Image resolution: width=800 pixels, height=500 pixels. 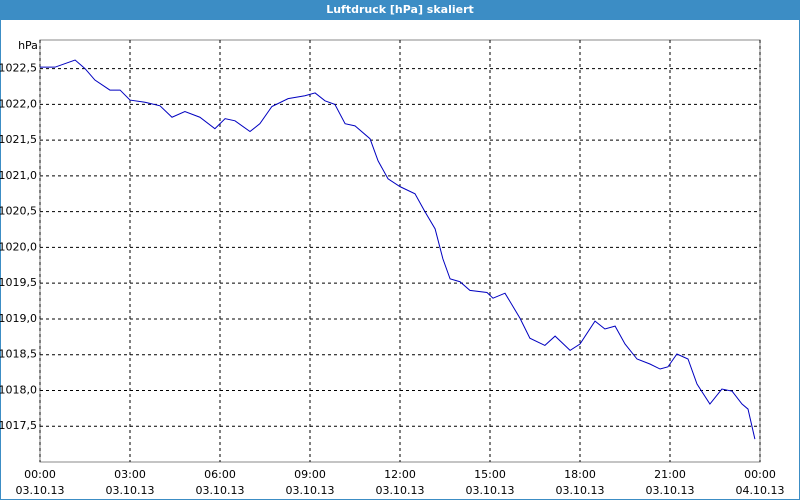 I want to click on x-tick-label: 15:00, so click(x=490, y=474).